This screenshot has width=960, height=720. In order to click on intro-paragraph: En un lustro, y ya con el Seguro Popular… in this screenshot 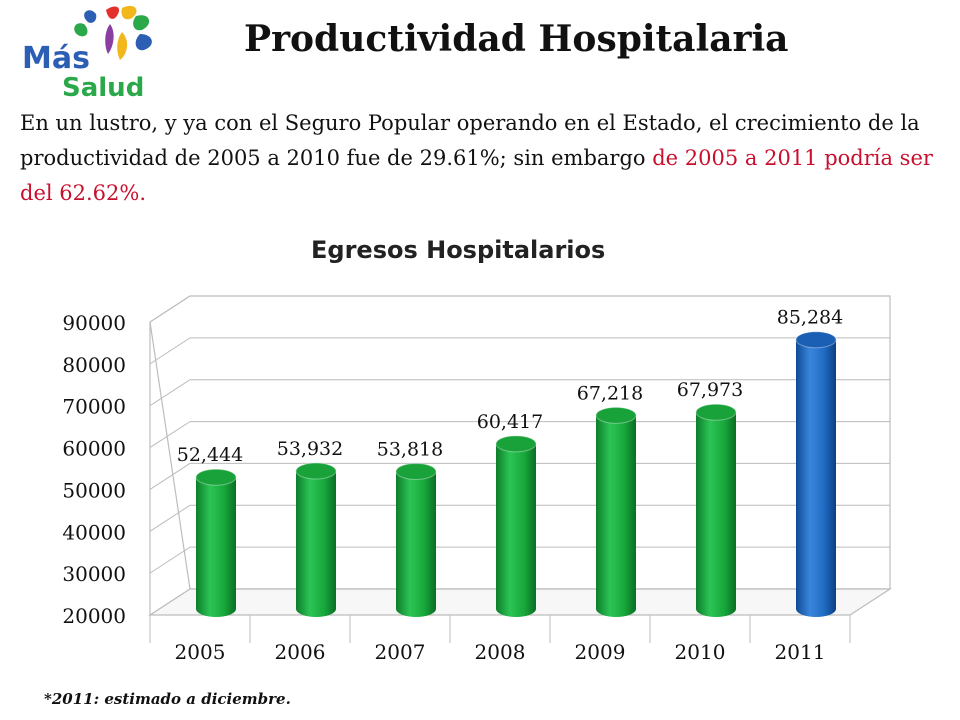, I will do `click(485, 158)`.